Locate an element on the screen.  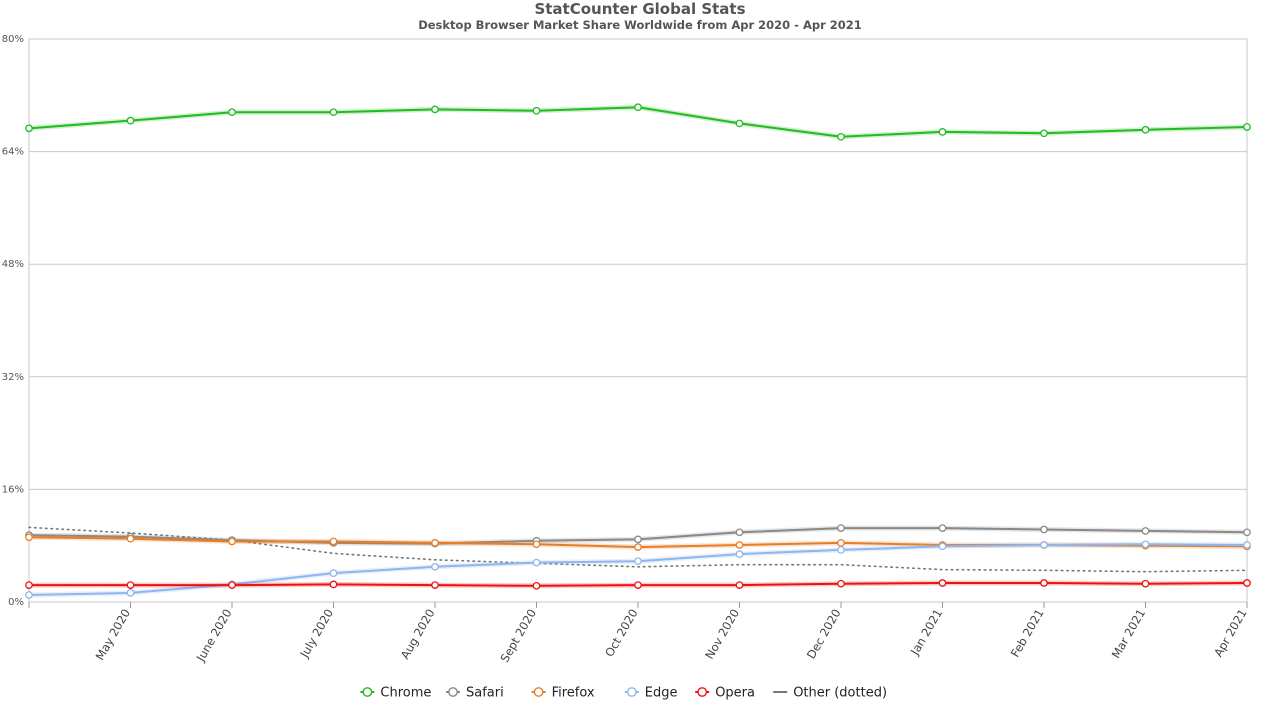
x-tick-label: Jan 2021 is located at coordinates (926, 633).